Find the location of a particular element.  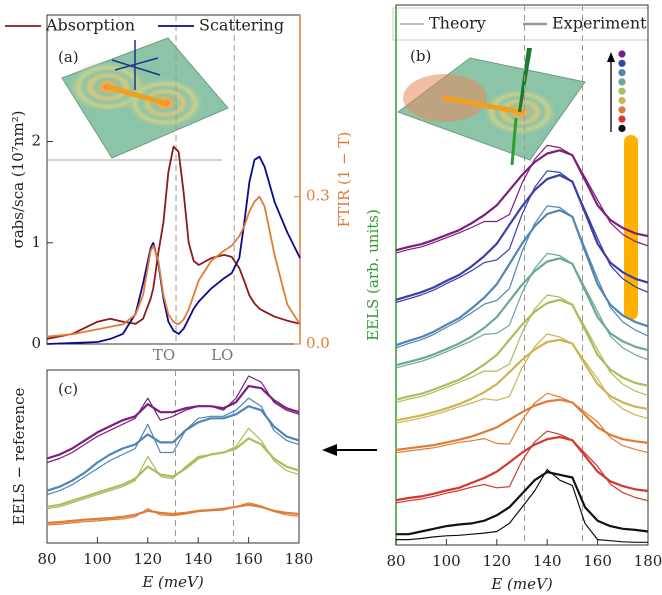

panel-label: (b) is located at coordinates (420, 56).